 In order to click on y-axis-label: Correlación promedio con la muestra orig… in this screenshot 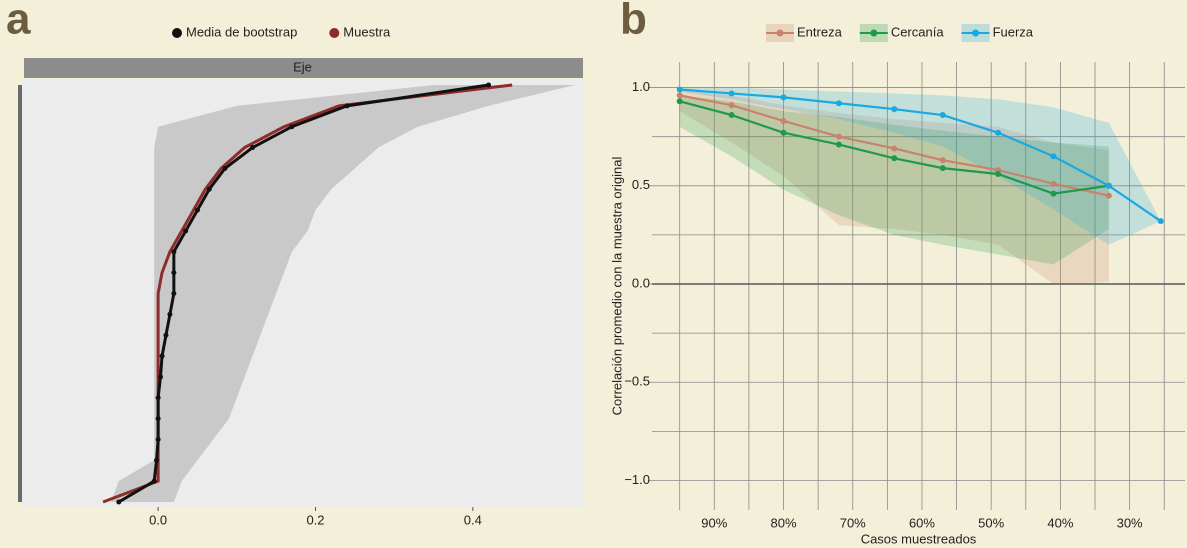, I will do `click(616, 286)`.